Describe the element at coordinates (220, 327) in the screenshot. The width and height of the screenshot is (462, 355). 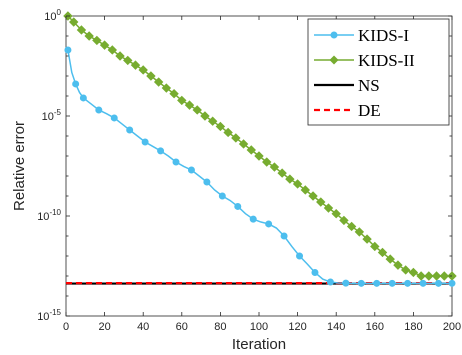
I see `x-tick-label: 80` at that location.